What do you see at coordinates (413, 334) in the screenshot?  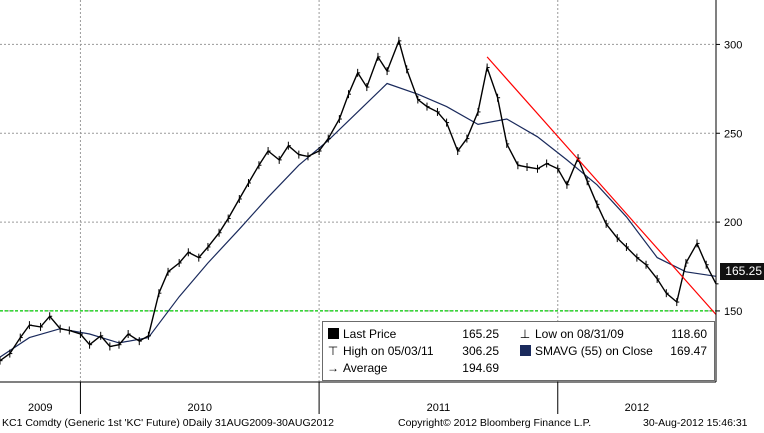 I see `legend-row-last-price: Last Price 165.25` at bounding box center [413, 334].